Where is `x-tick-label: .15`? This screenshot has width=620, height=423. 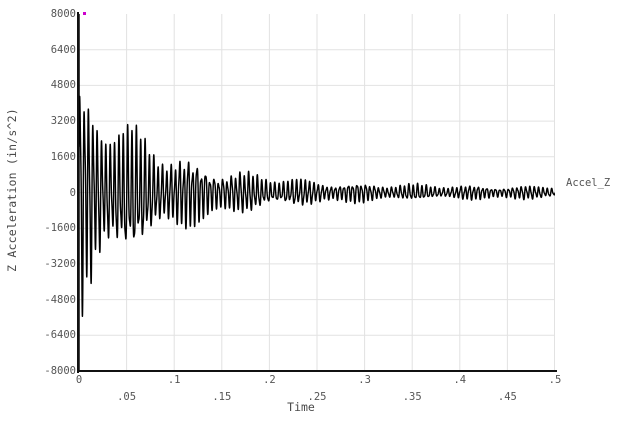 x-tick-label: .15 is located at coordinates (222, 397).